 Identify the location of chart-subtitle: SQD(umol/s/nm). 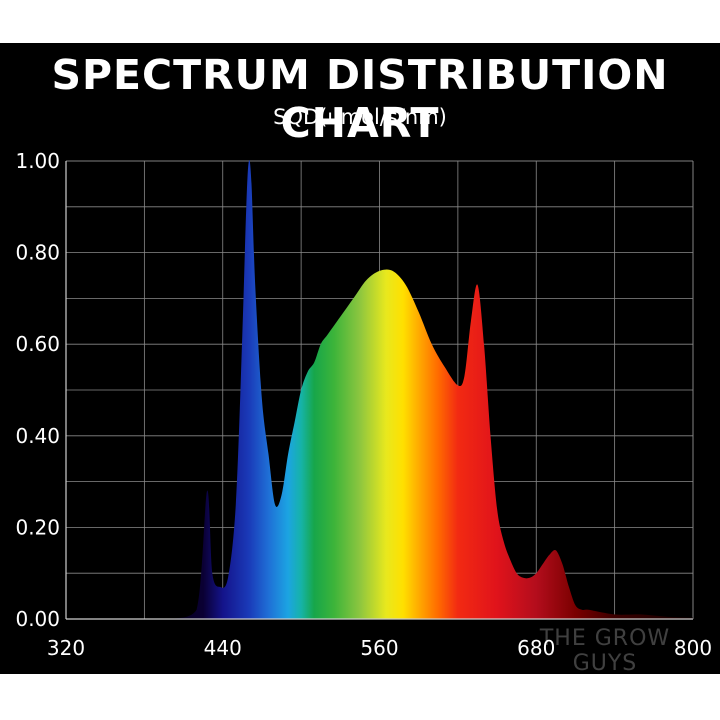
(360, 117).